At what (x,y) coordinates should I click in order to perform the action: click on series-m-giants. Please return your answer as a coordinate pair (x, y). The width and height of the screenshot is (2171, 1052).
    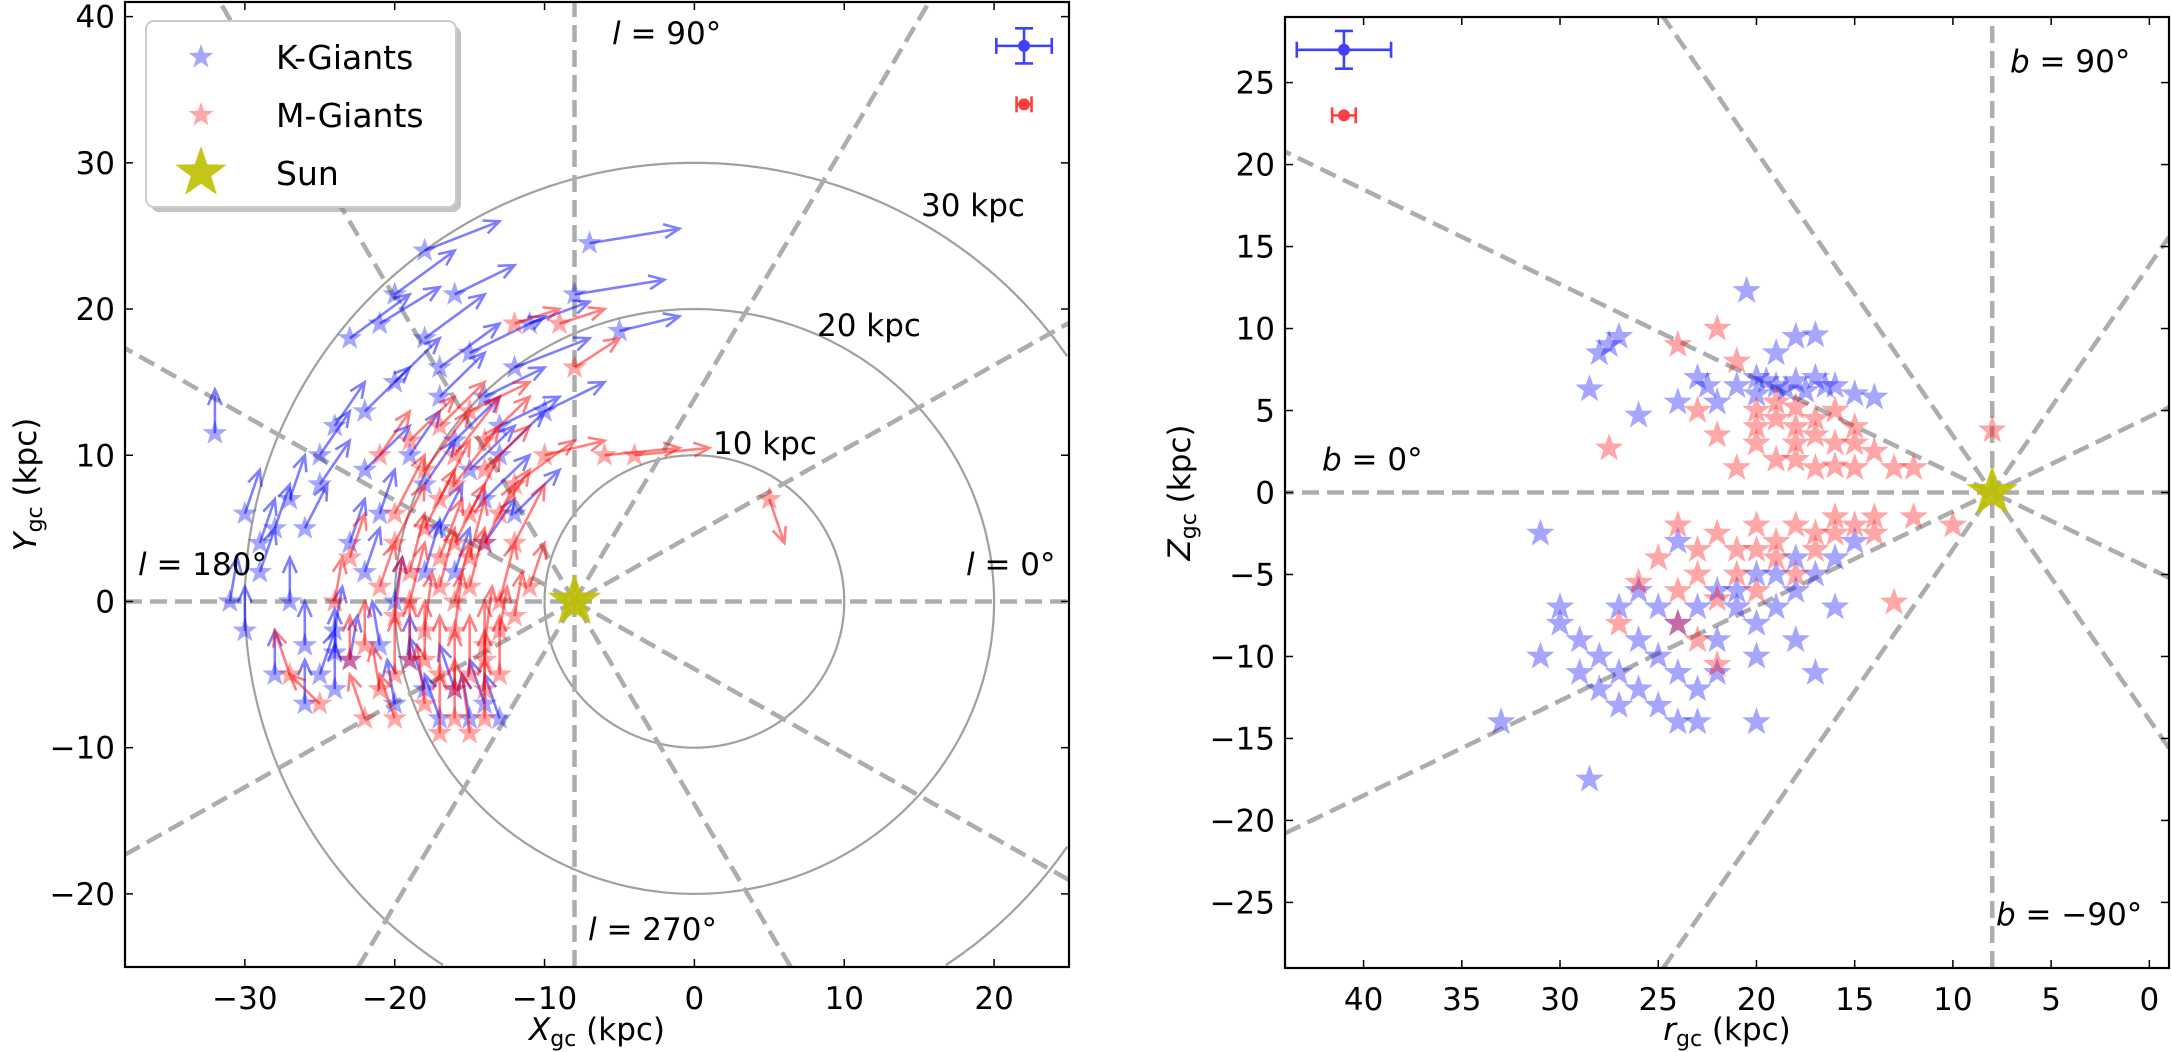
    Looking at the image, I should click on (530, 525).